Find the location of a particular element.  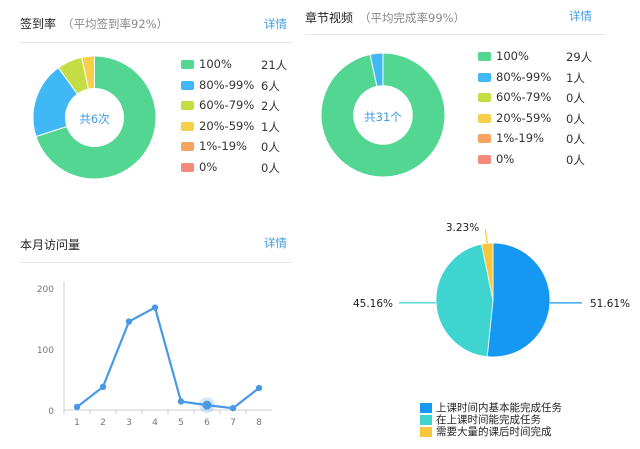

video-legend-label: 0% is located at coordinates (505, 158).